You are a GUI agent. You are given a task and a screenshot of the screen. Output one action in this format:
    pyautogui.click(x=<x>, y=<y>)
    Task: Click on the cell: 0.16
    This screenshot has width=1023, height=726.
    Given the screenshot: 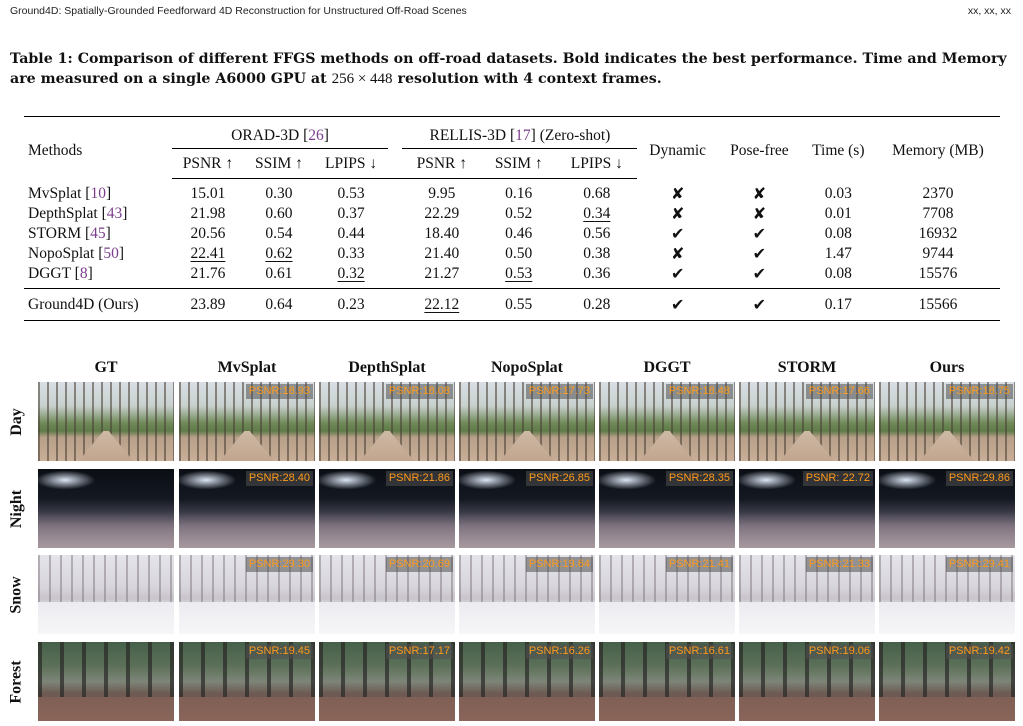 What is the action you would take?
    pyautogui.click(x=519, y=193)
    